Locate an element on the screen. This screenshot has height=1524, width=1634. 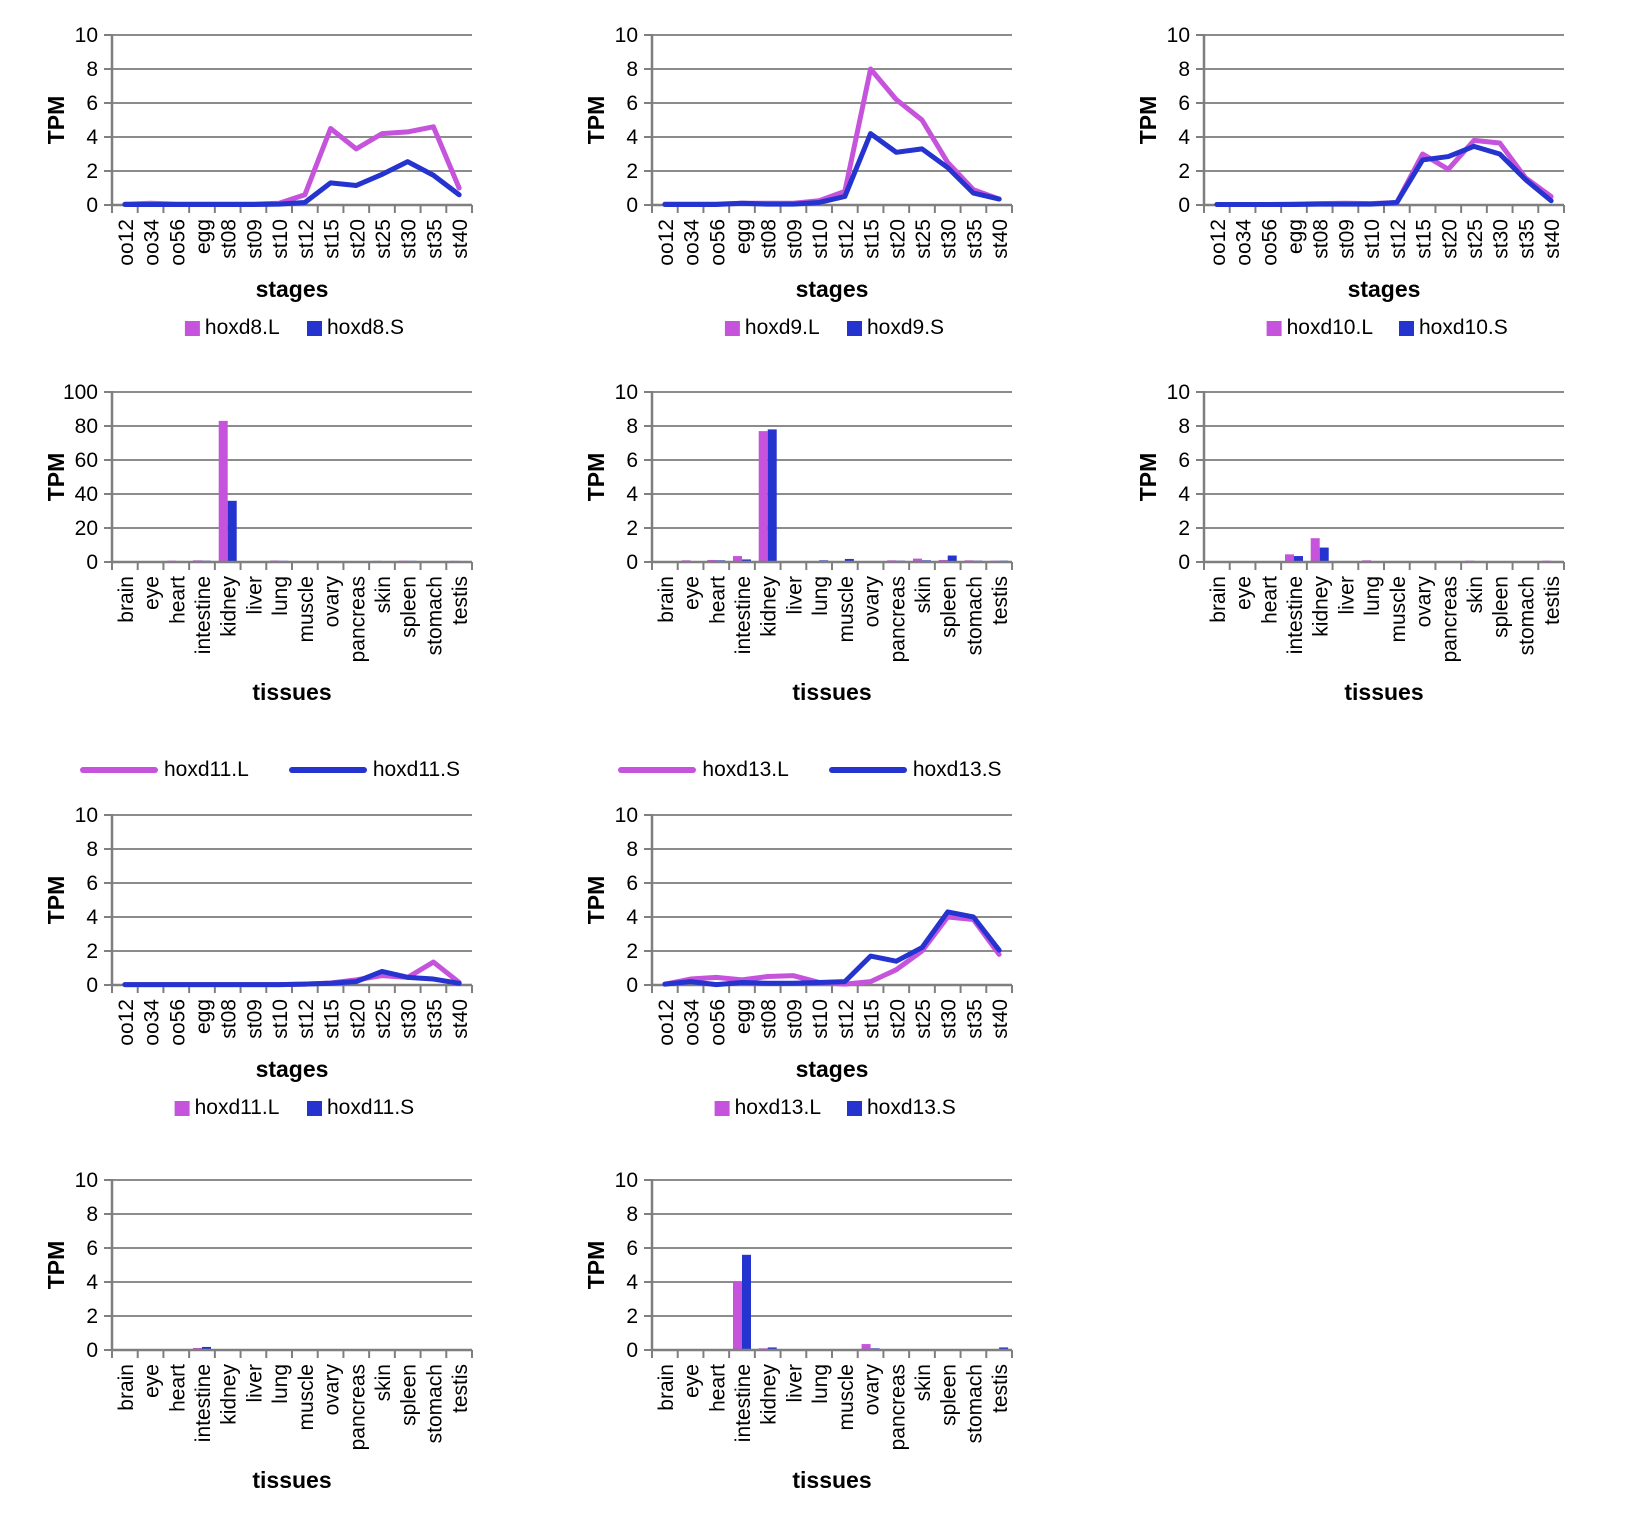
legend-swatch-hoxd13-l is located at coordinates (722, 1108).